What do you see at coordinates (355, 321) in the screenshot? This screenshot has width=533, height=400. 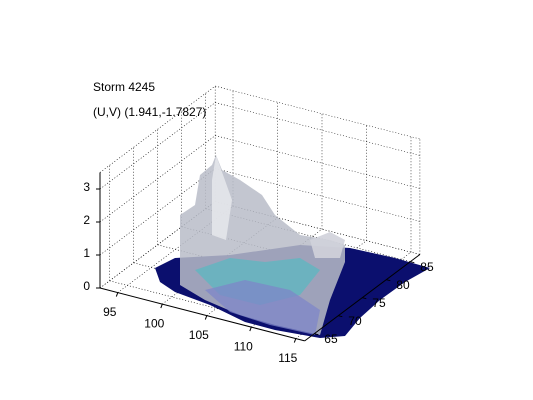 I see `y-tick-label: 70` at bounding box center [355, 321].